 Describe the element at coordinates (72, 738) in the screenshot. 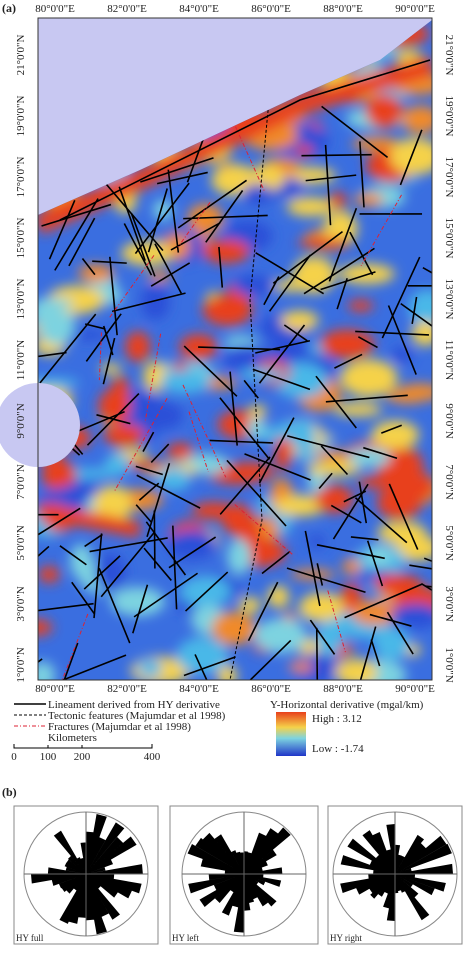

I see `scale-title: Kilometers` at that location.